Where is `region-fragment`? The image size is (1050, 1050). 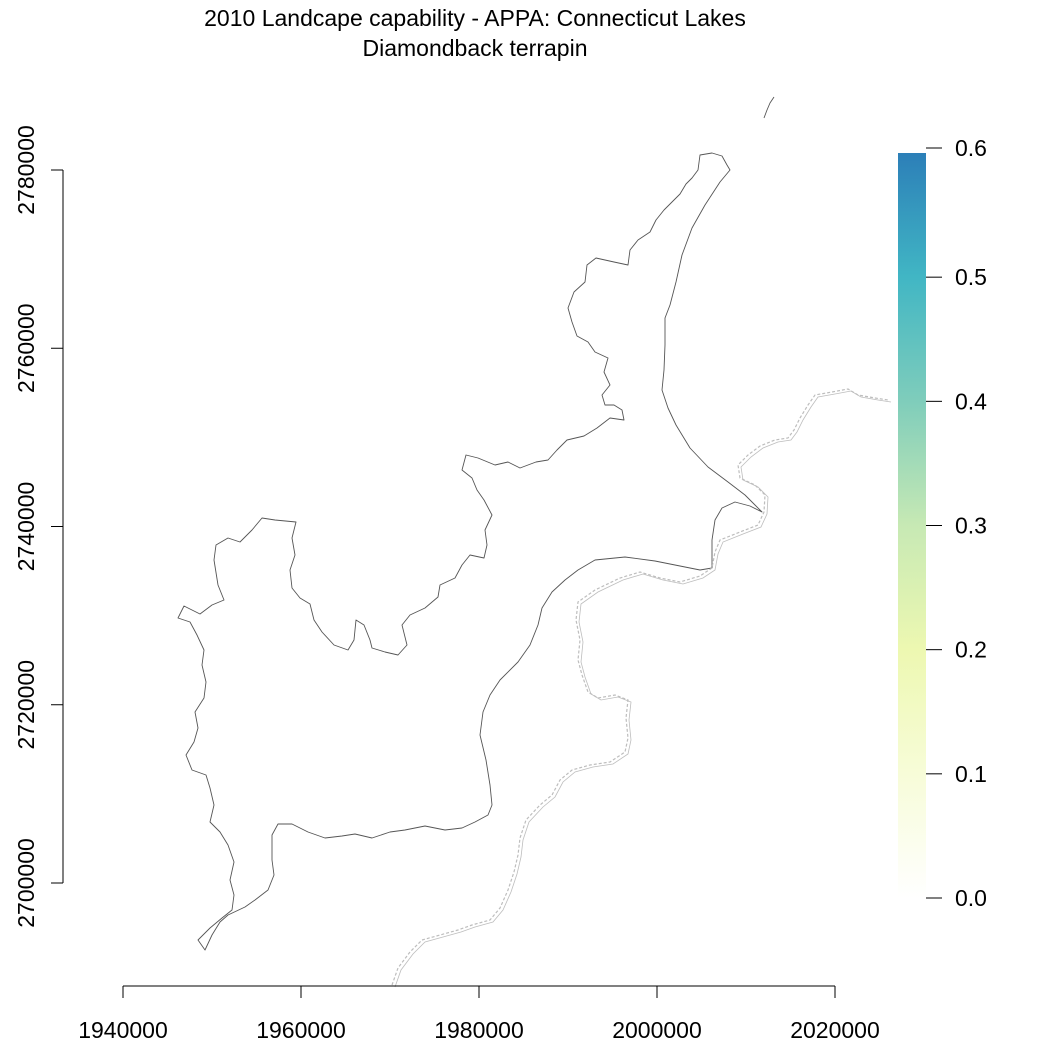 region-fragment is located at coordinates (769, 107).